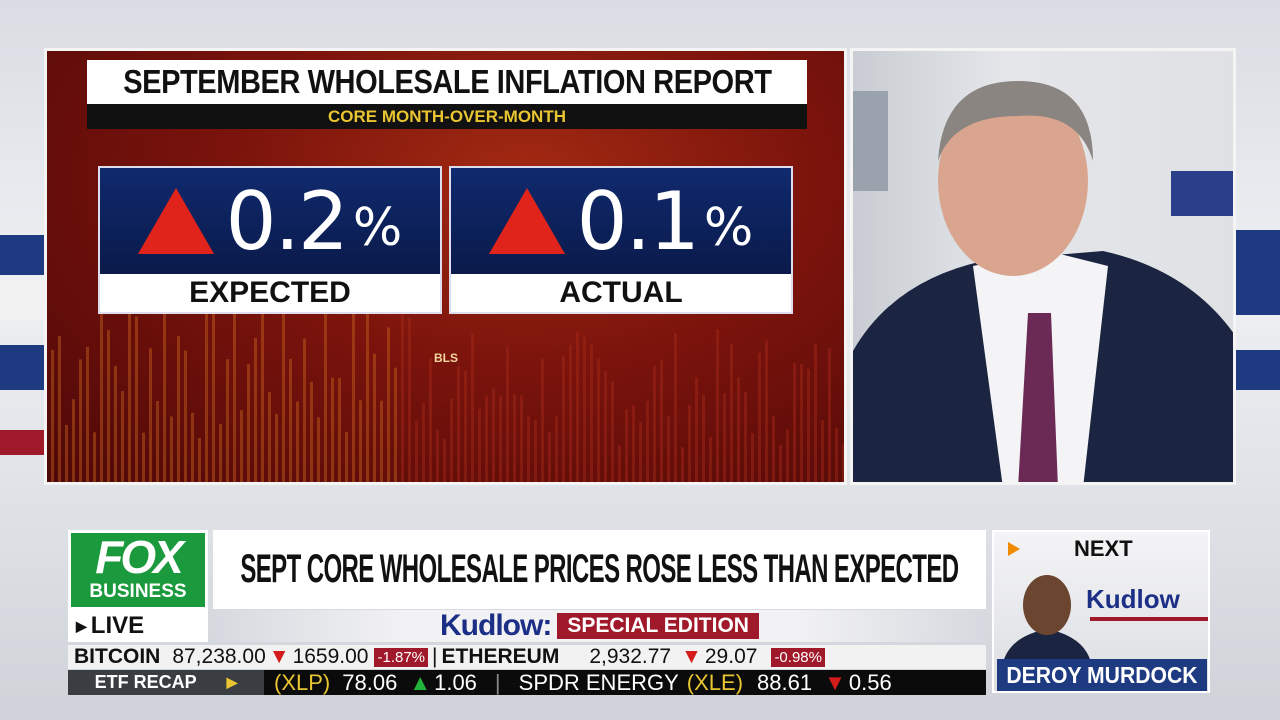  Describe the element at coordinates (447, 116) in the screenshot. I see `graphic-subtitle: CORE MONTH-OVER-MONTH` at that location.